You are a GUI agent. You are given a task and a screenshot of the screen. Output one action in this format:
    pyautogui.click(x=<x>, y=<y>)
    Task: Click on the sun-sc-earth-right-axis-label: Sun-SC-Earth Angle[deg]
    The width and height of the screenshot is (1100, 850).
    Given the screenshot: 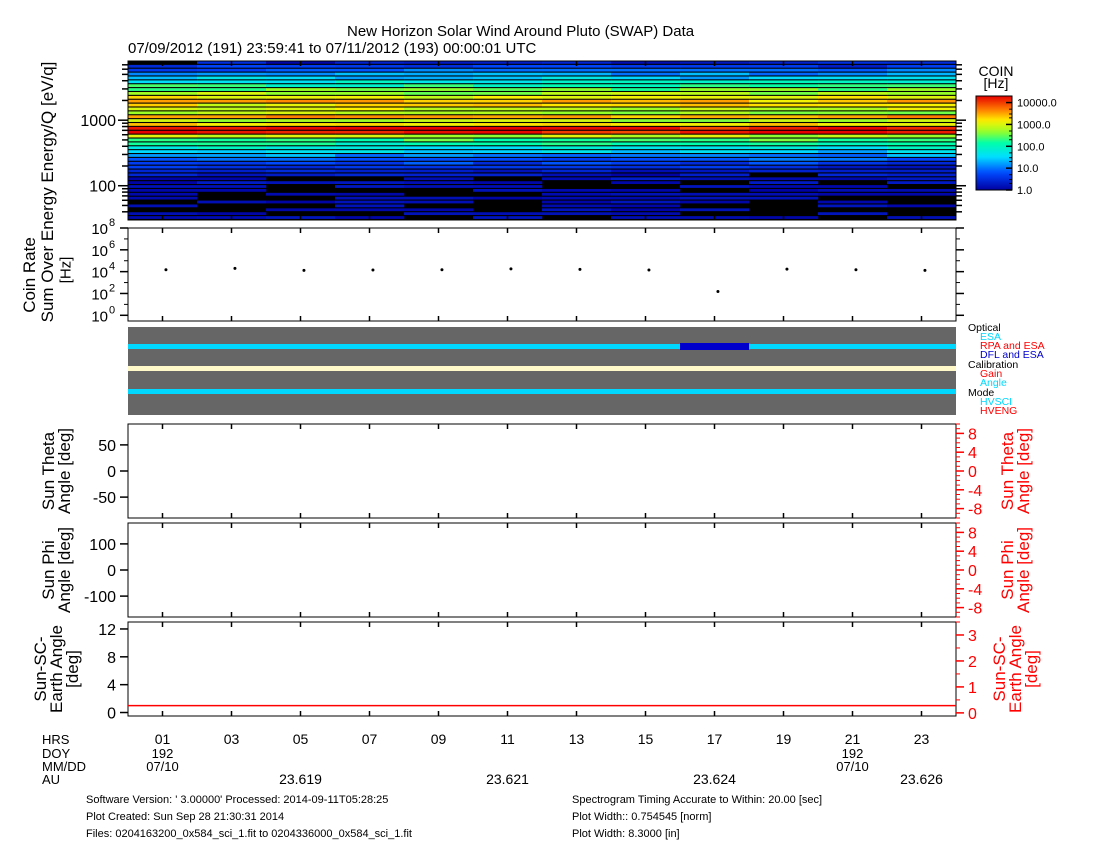 What is the action you would take?
    pyautogui.click(x=1015, y=669)
    